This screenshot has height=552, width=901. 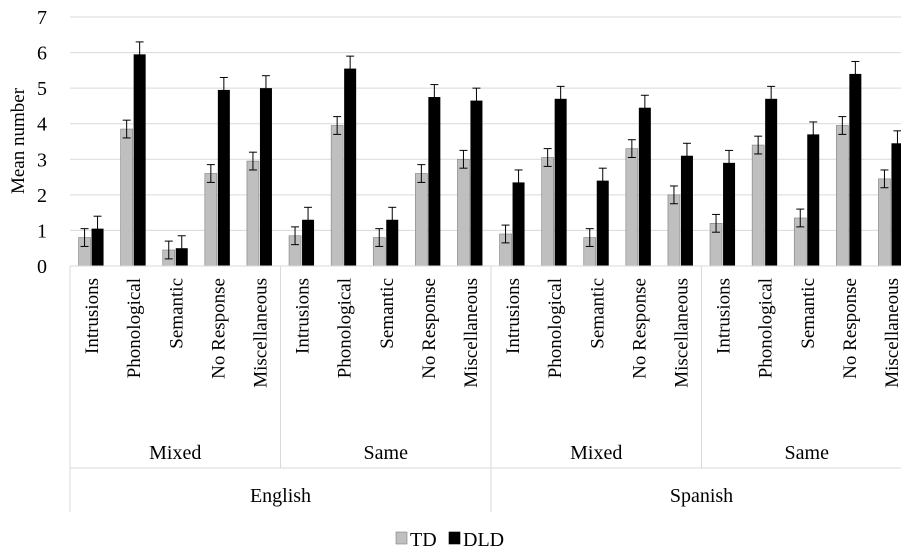 I want to click on y-tick-label: 5, so click(x=42, y=89).